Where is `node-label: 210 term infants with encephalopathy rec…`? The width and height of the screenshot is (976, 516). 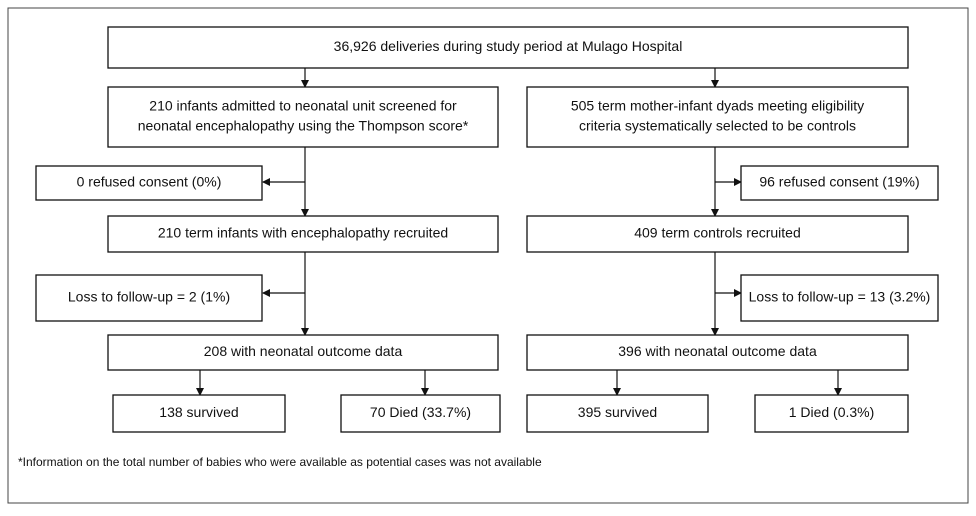 node-label: 210 term infants with encephalopathy rec… is located at coordinates (303, 233).